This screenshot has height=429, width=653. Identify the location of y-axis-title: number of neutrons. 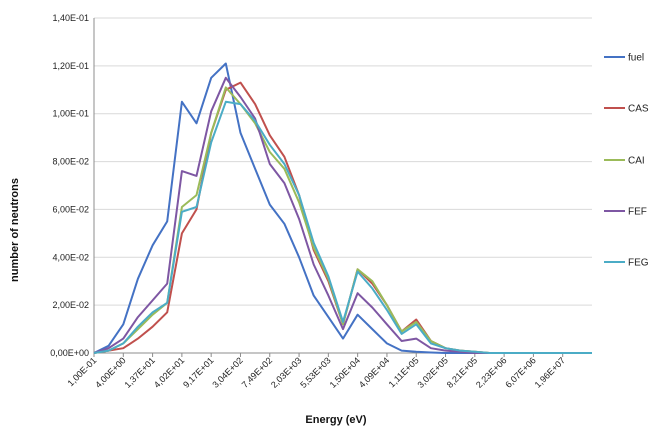
(15, 230).